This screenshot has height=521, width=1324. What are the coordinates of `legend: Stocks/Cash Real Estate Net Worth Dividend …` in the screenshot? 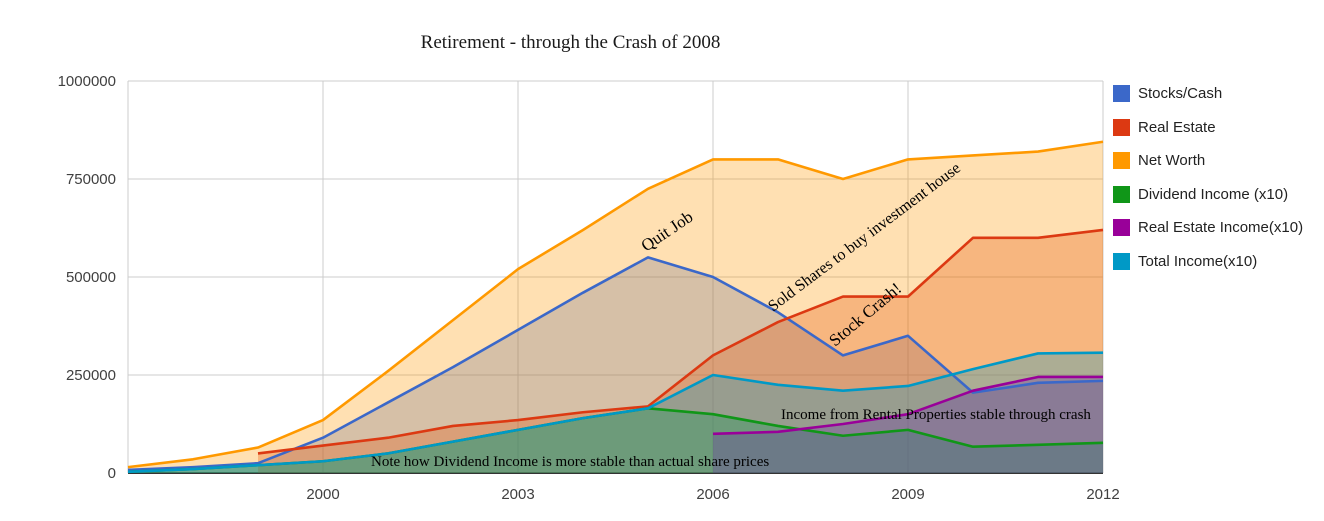 It's located at (1215, 184).